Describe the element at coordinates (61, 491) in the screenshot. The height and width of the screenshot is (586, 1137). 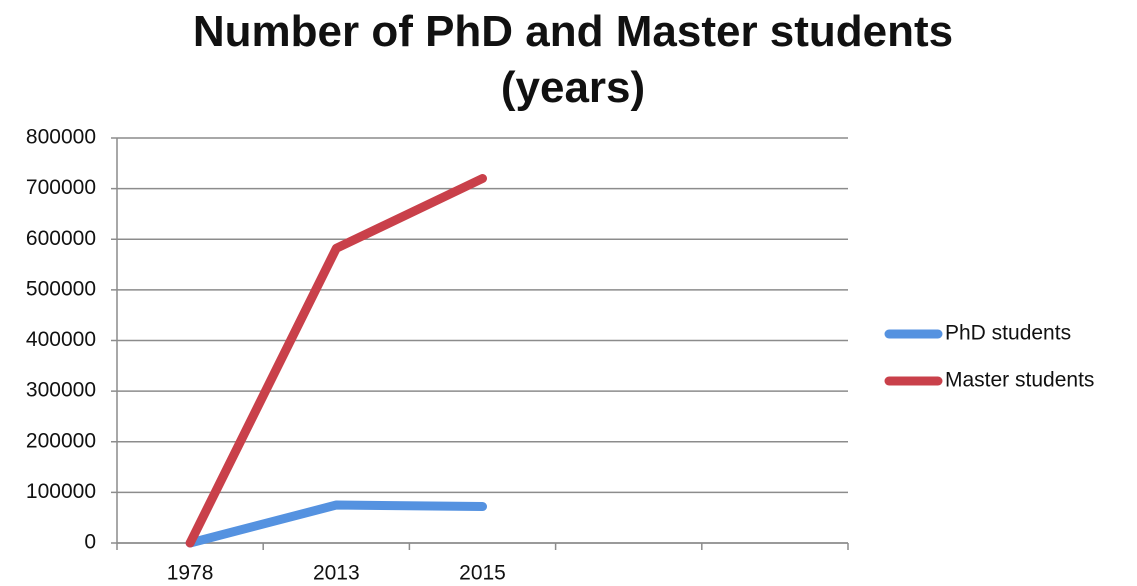
I see `y-tick-label: 100000` at that location.